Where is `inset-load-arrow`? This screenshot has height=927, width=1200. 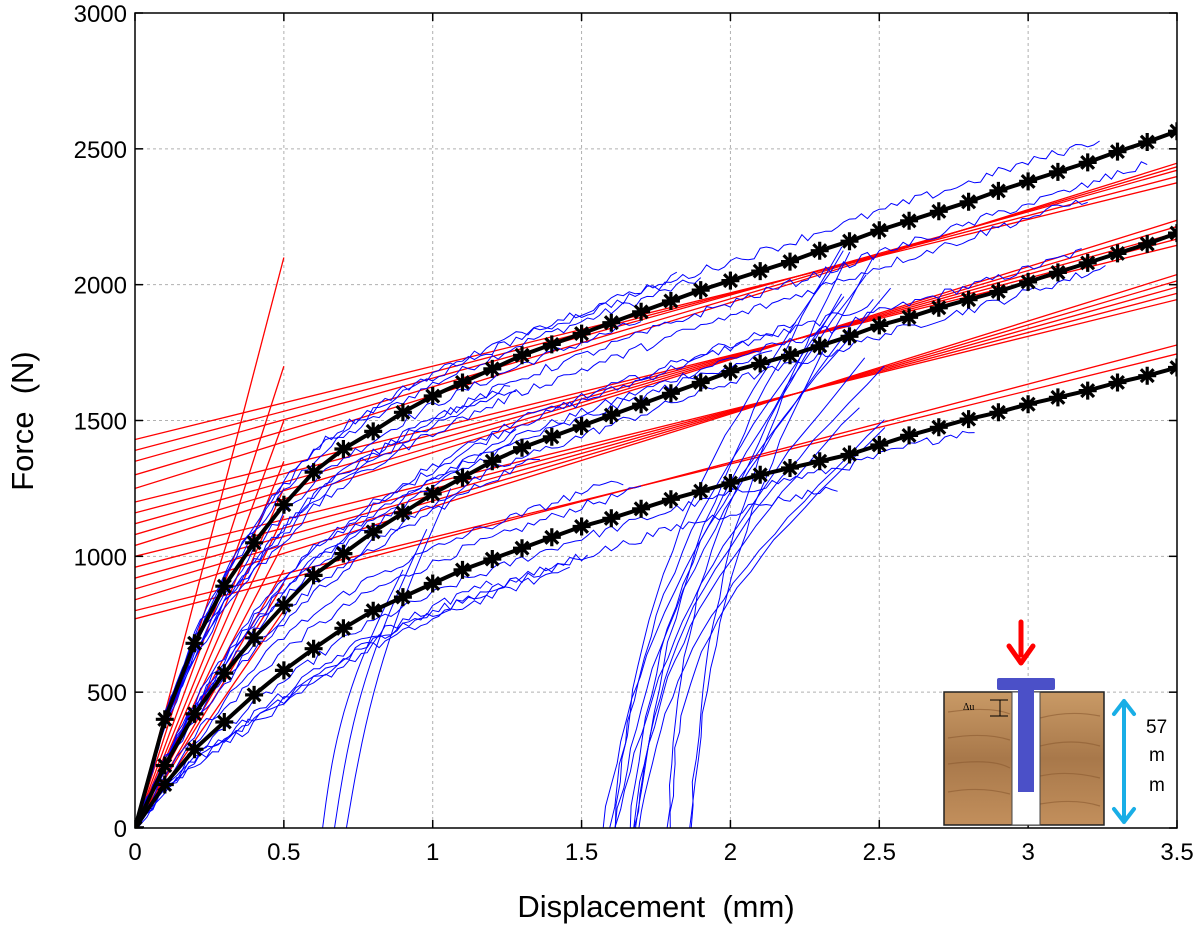
inset-load-arrow is located at coordinates (1021, 642).